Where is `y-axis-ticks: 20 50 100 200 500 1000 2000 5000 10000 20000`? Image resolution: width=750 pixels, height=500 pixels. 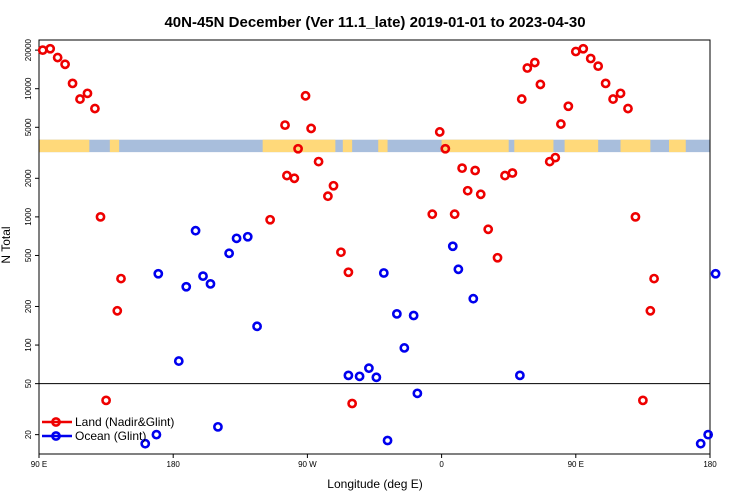
y-axis-ticks: 20 50 100 200 500 1000 2000 5000 10000 20000 is located at coordinates (31, 238).